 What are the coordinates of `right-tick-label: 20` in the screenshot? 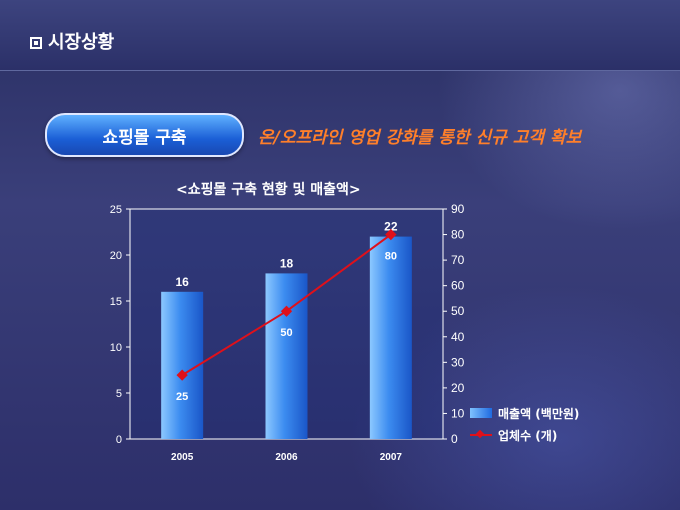 It's located at (458, 388).